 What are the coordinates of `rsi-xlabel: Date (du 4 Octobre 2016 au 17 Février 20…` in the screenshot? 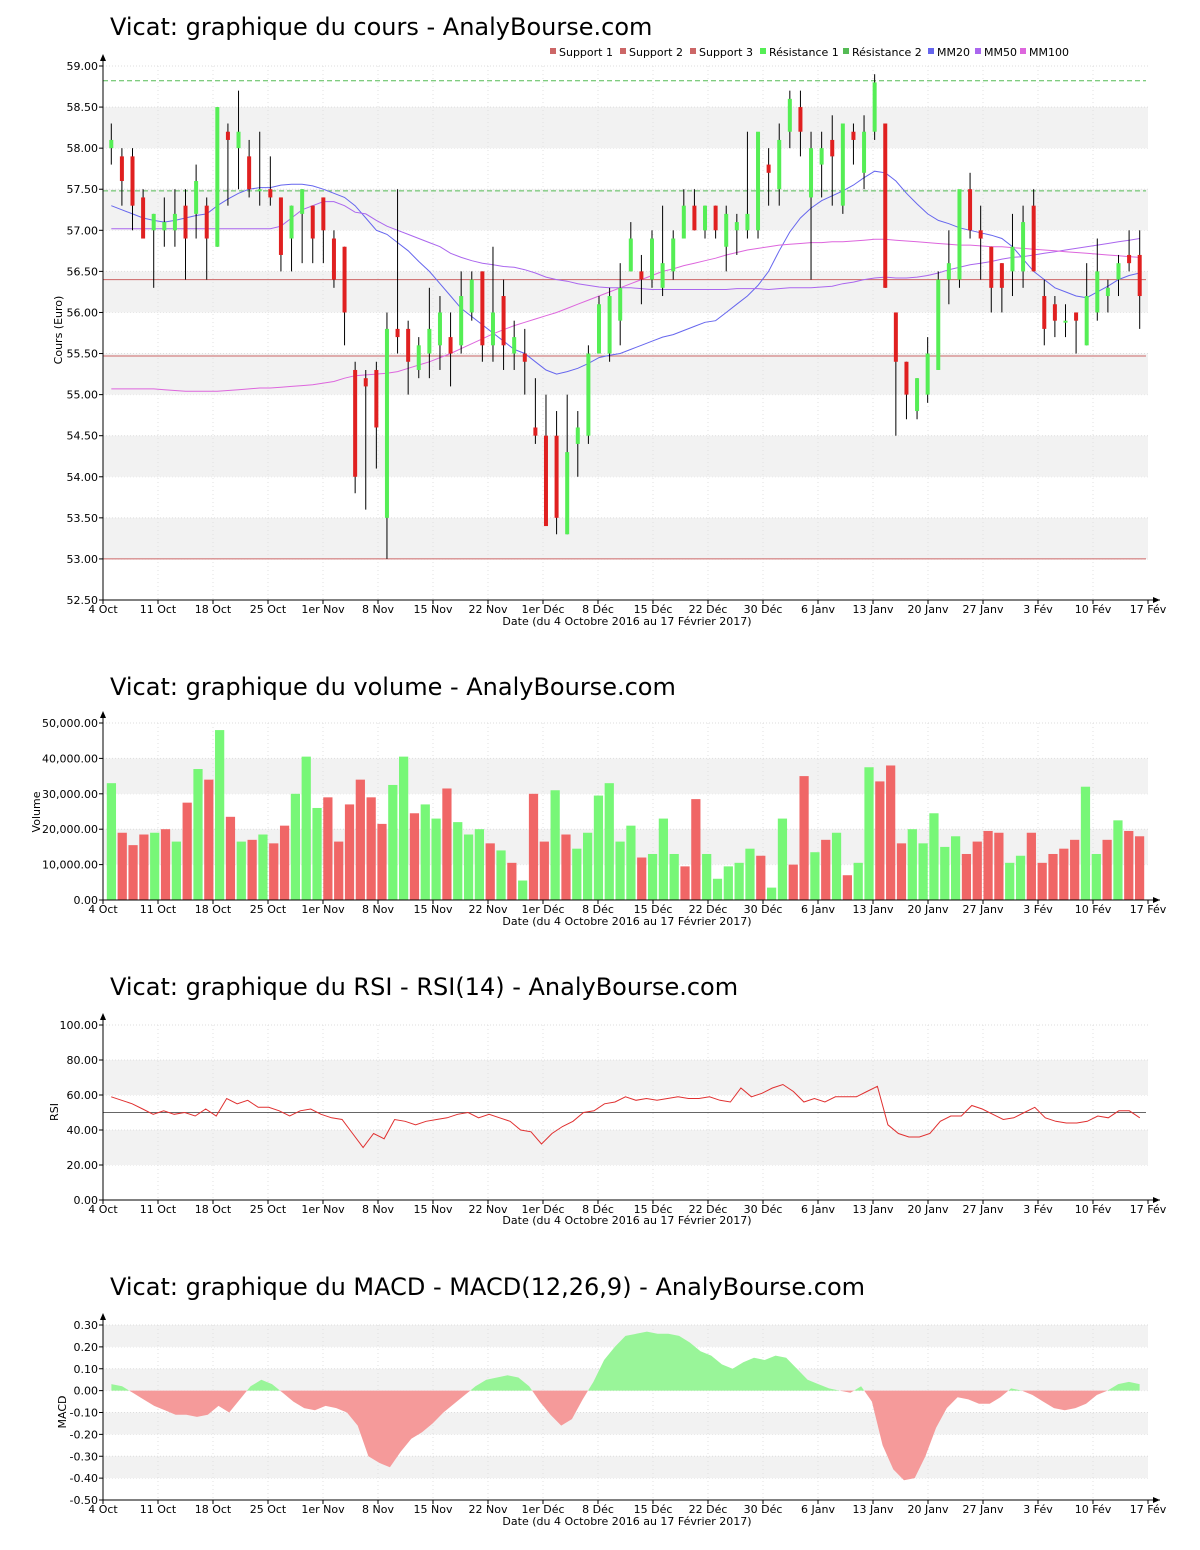 It's located at (626, 1220).